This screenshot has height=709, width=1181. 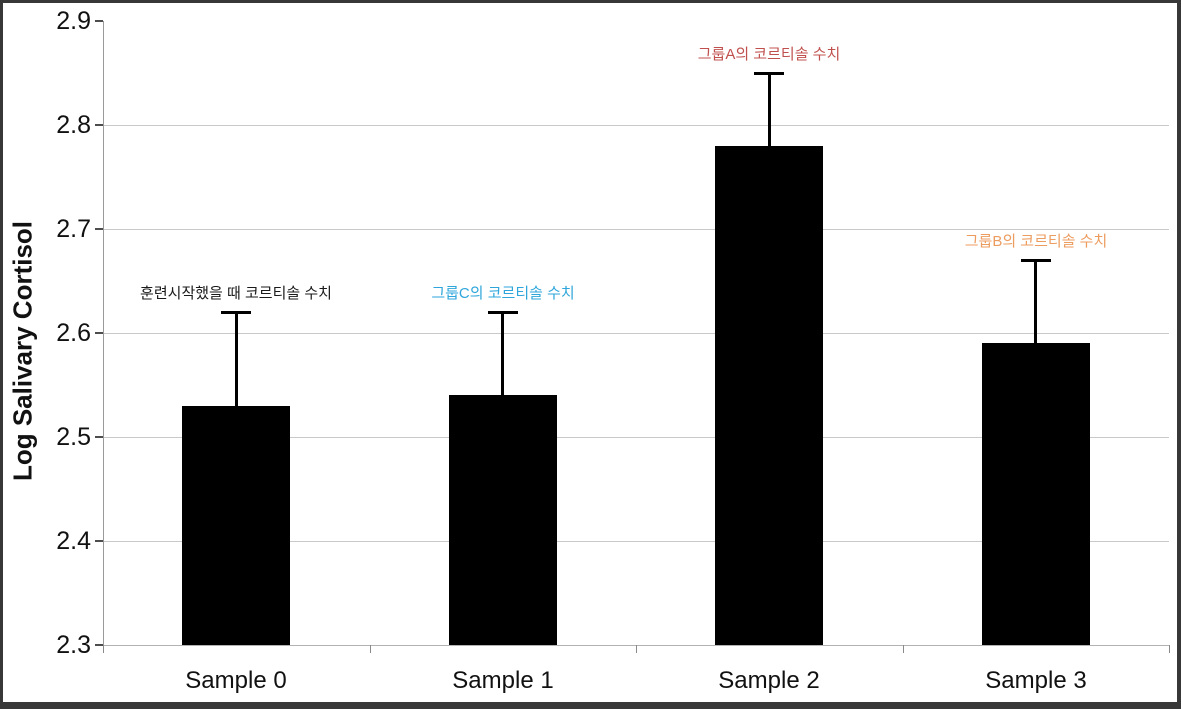 I want to click on x-category-label: Sample 1, so click(x=503, y=680).